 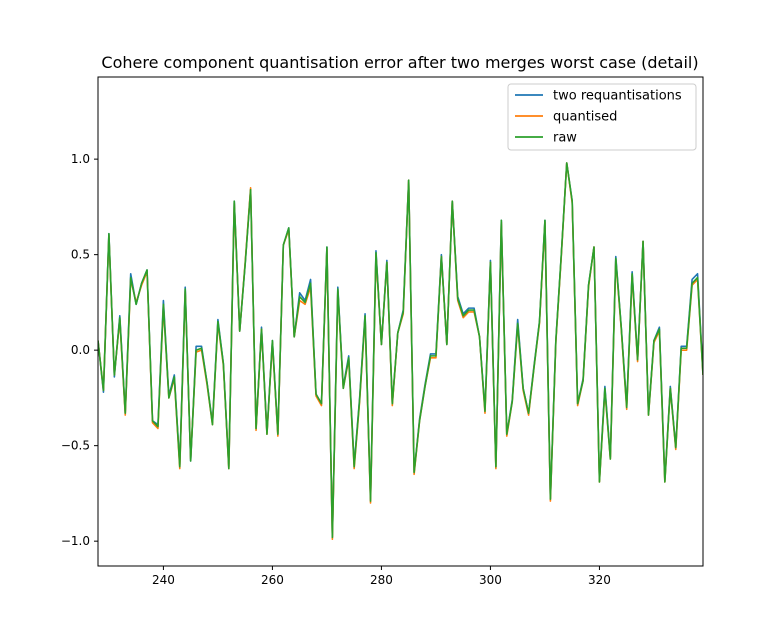 I want to click on x-tick-label: 300, so click(x=490, y=580).